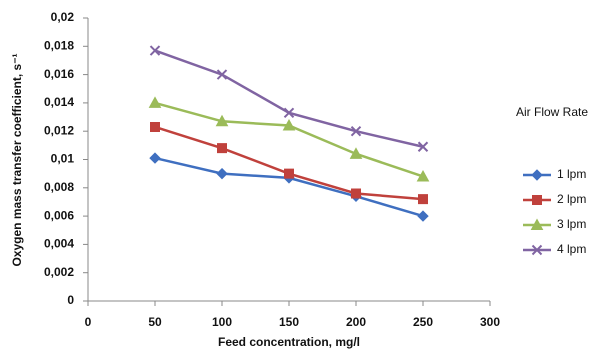 The width and height of the screenshot is (614, 361). What do you see at coordinates (70, 300) in the screenshot?
I see `y-tick-label: 0` at bounding box center [70, 300].